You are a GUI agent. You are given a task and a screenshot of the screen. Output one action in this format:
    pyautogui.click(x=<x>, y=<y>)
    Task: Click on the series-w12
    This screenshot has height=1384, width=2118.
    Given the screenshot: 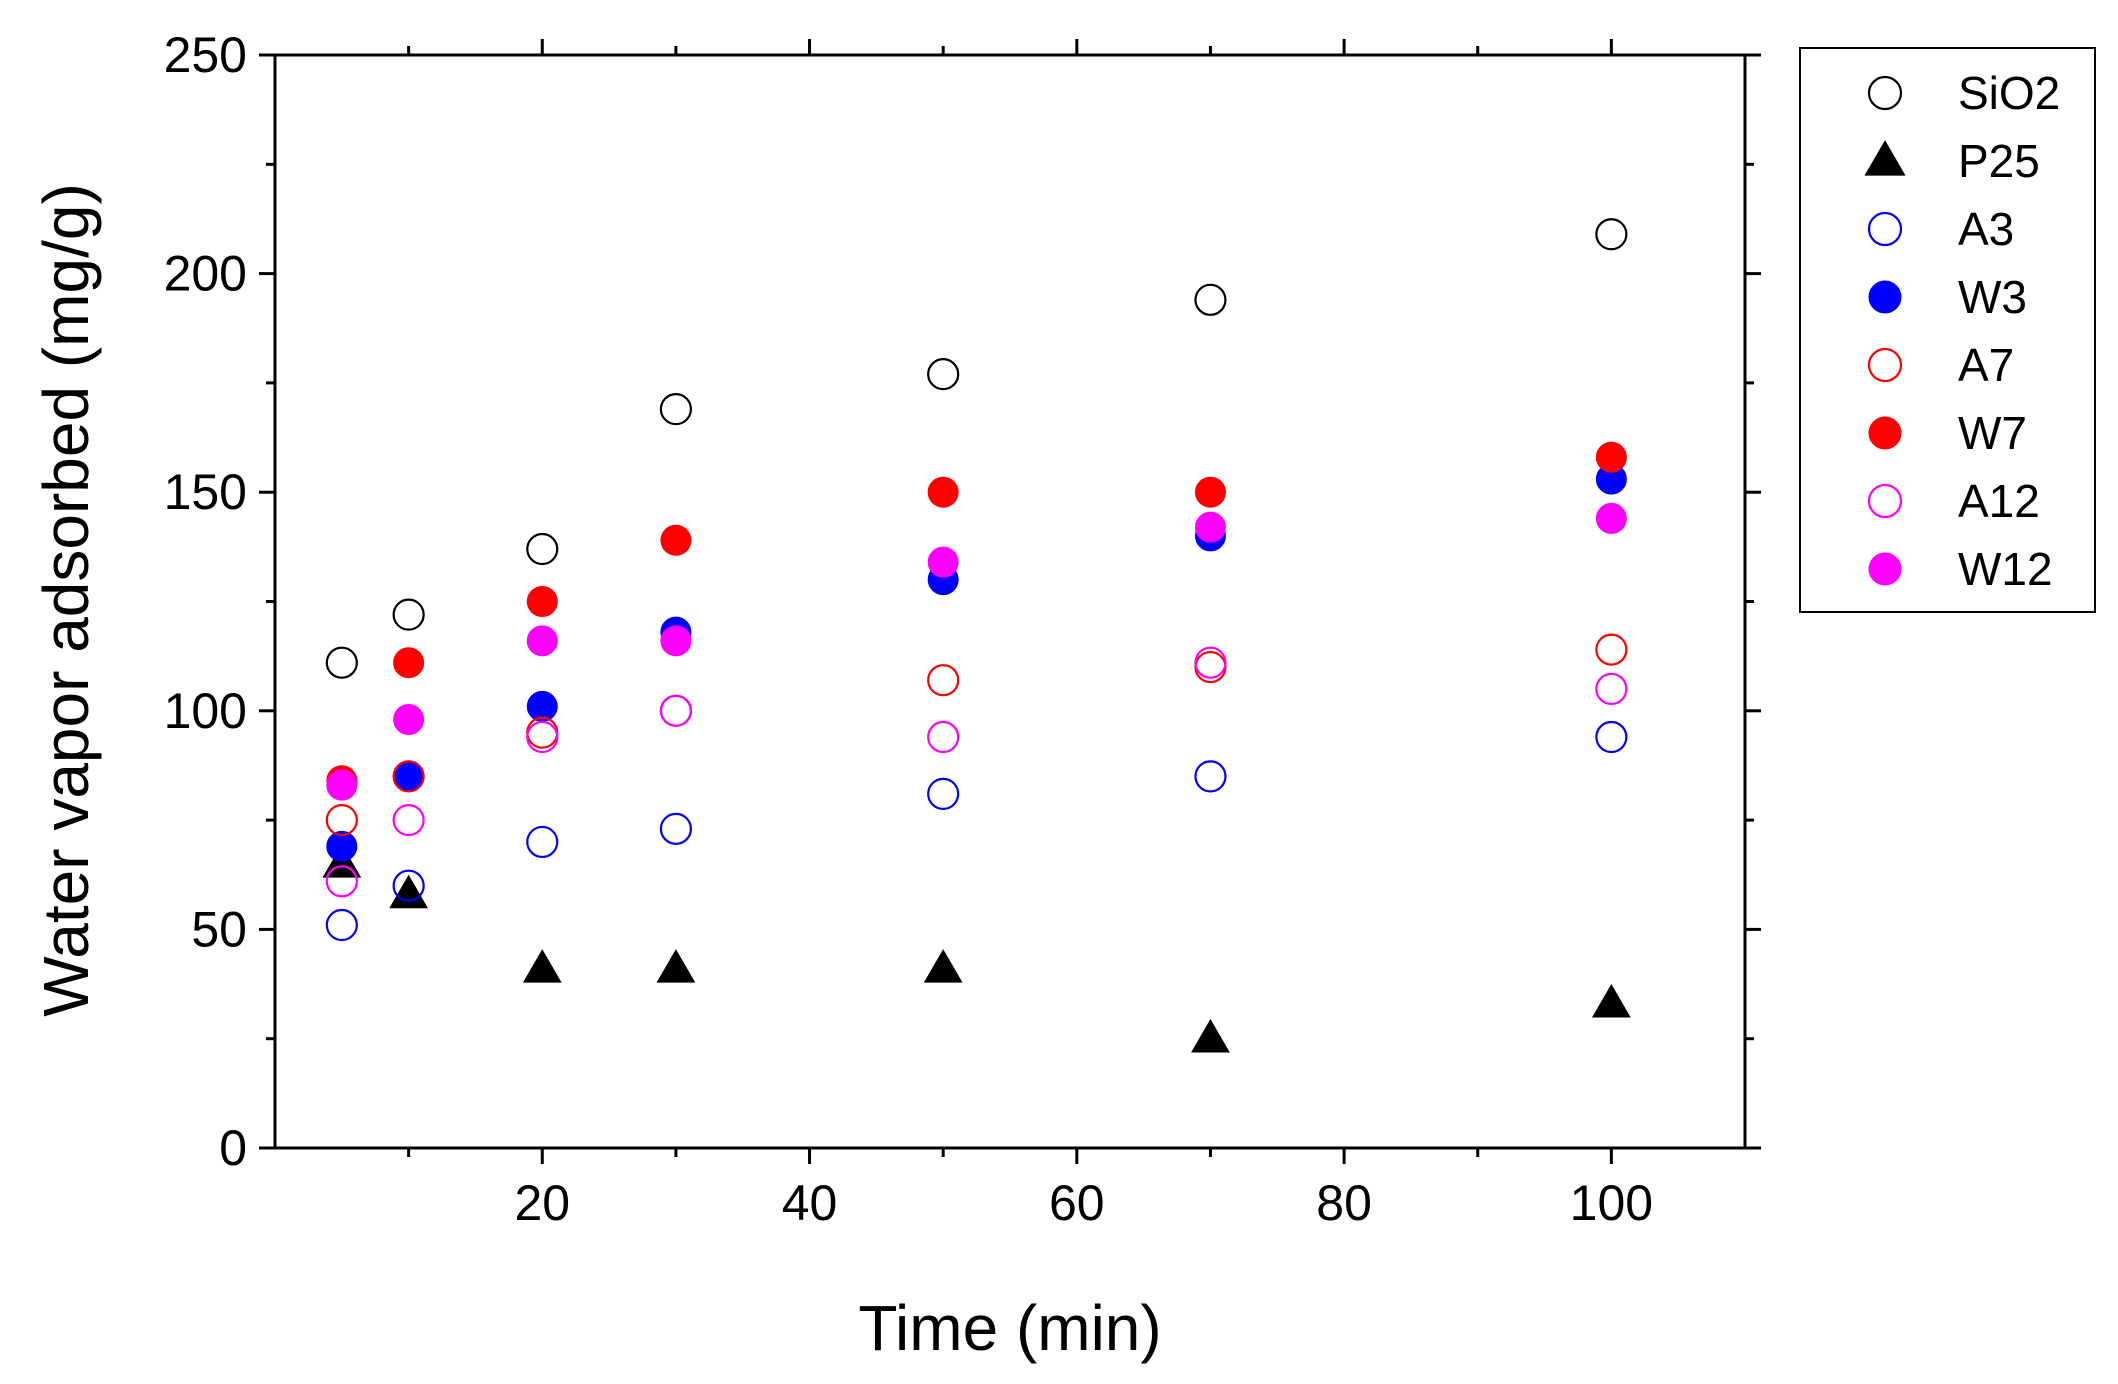 What is the action you would take?
    pyautogui.click(x=976, y=651)
    